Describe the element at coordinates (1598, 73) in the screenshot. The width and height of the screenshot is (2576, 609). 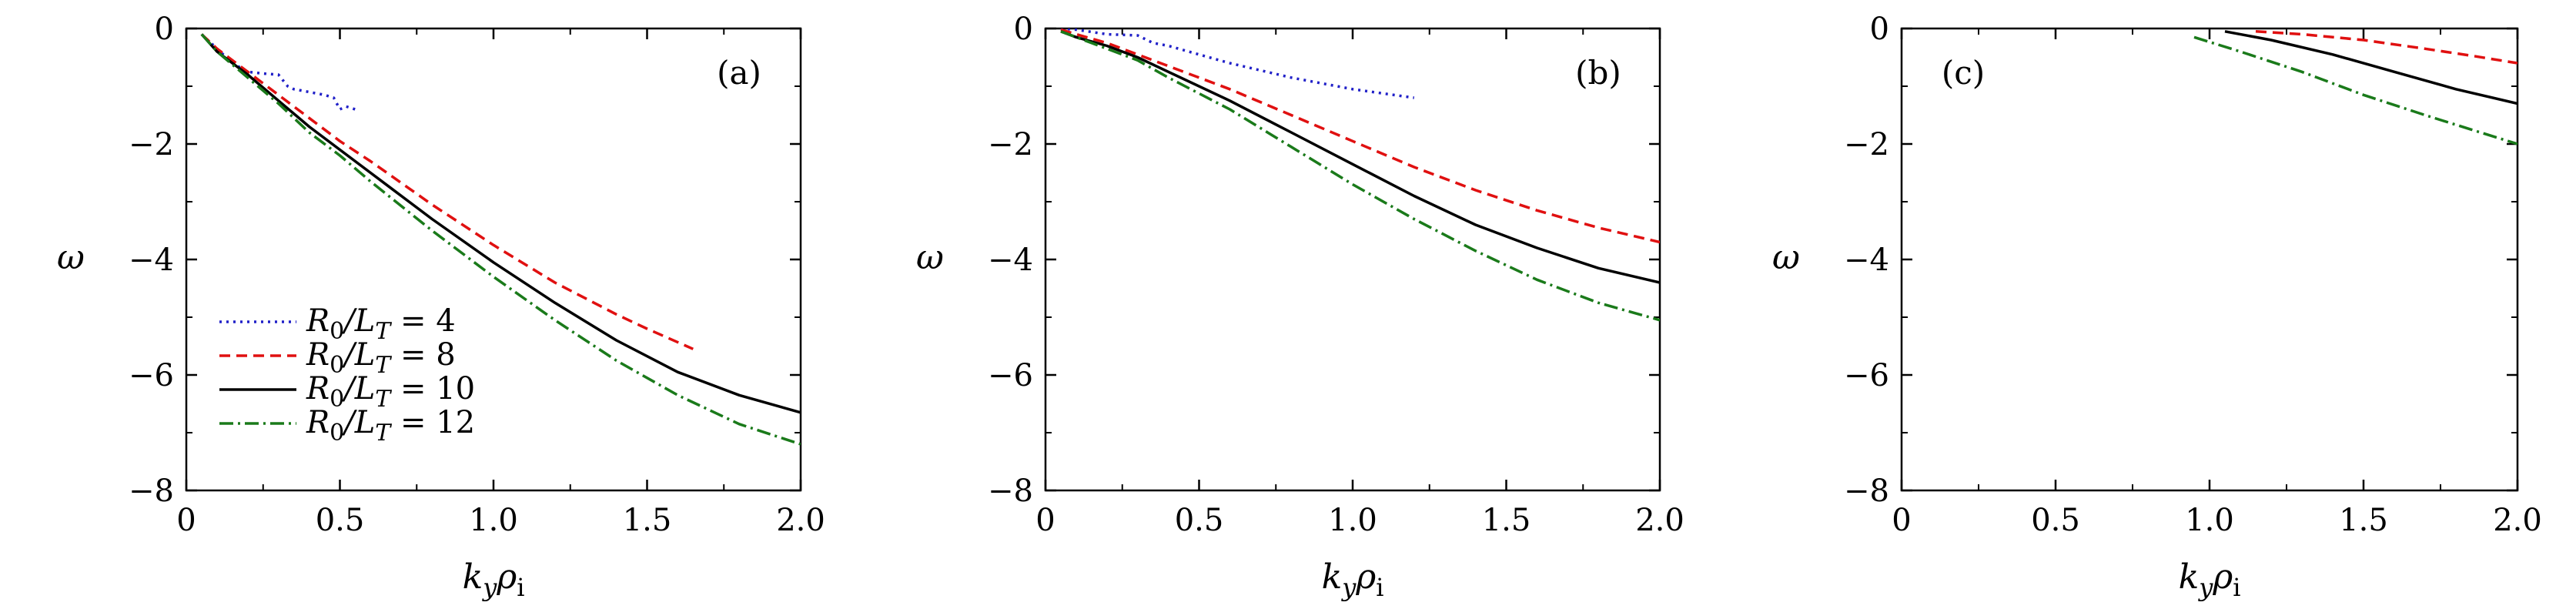
I see `panel-label: (b)` at that location.